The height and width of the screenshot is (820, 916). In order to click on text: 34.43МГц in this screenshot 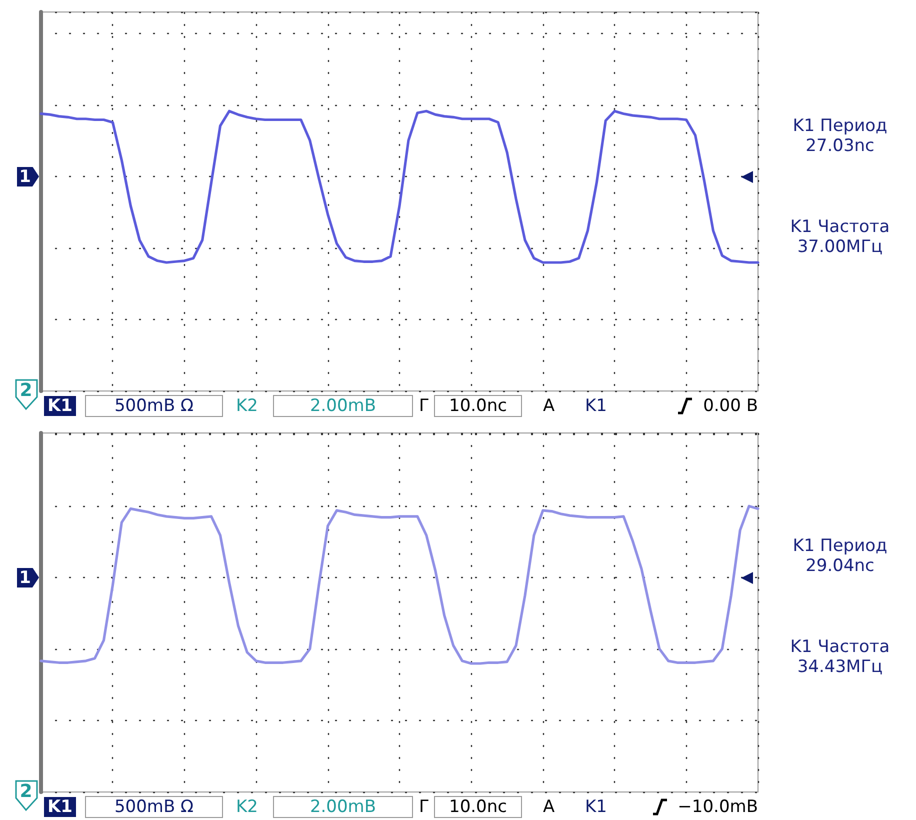, I will do `click(840, 667)`.